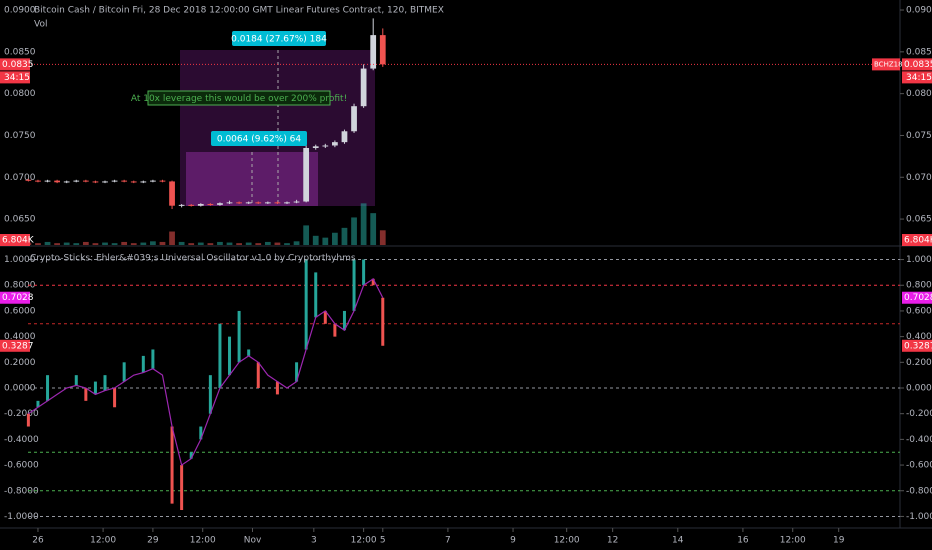  Describe the element at coordinates (919, 311) in the screenshot. I see `y-tick-label: 0.6000` at that location.